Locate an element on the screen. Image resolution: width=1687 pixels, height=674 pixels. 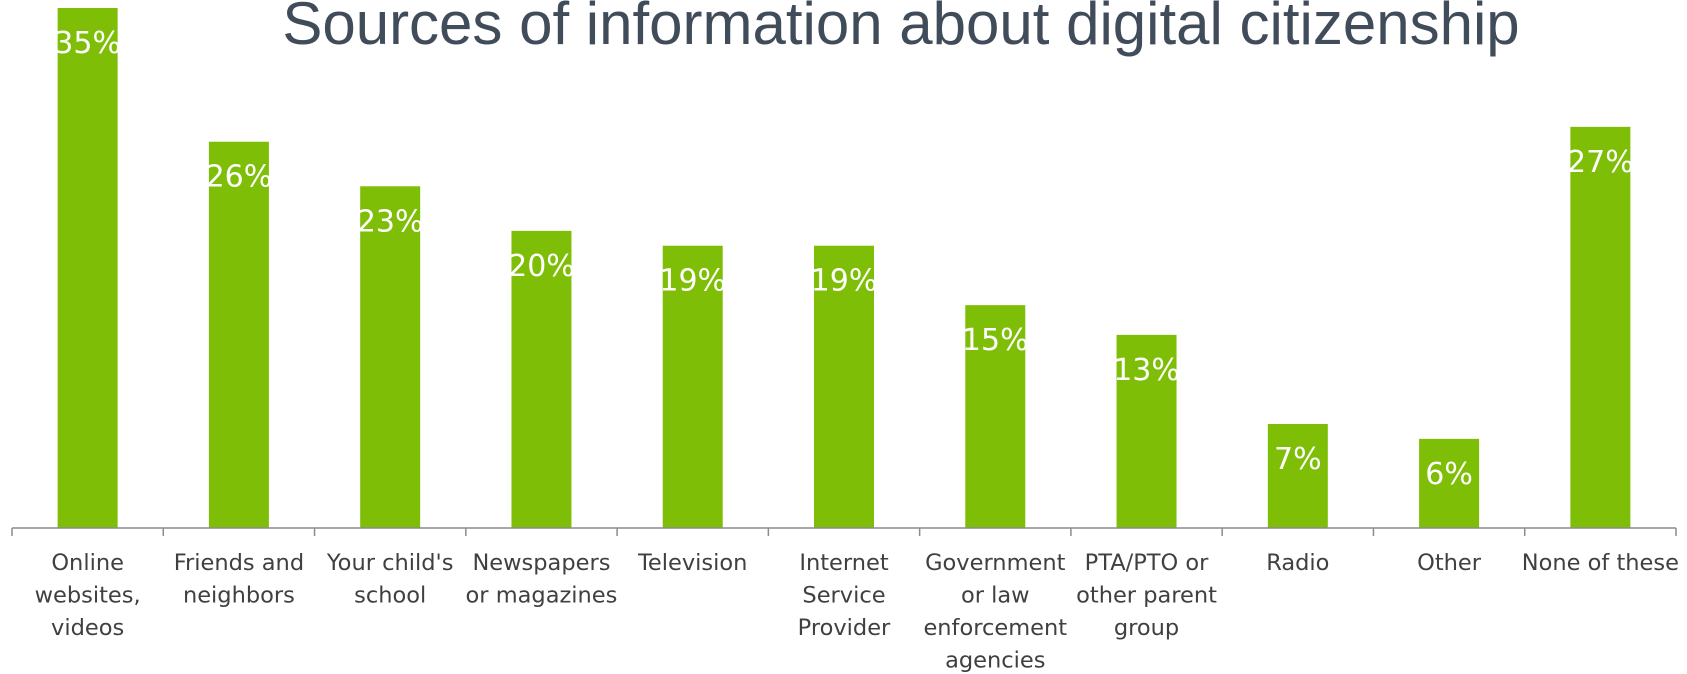
category-label-line: Newspapers is located at coordinates (541, 563).